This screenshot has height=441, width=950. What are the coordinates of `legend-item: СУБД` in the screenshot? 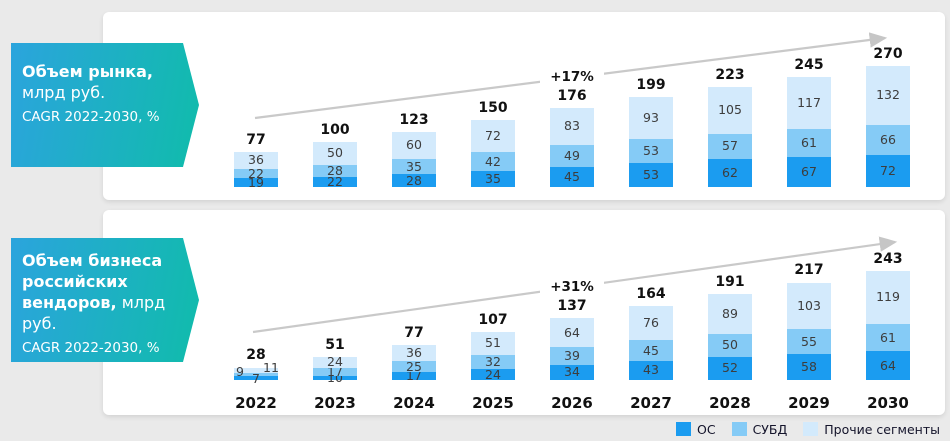 It's located at (759, 429).